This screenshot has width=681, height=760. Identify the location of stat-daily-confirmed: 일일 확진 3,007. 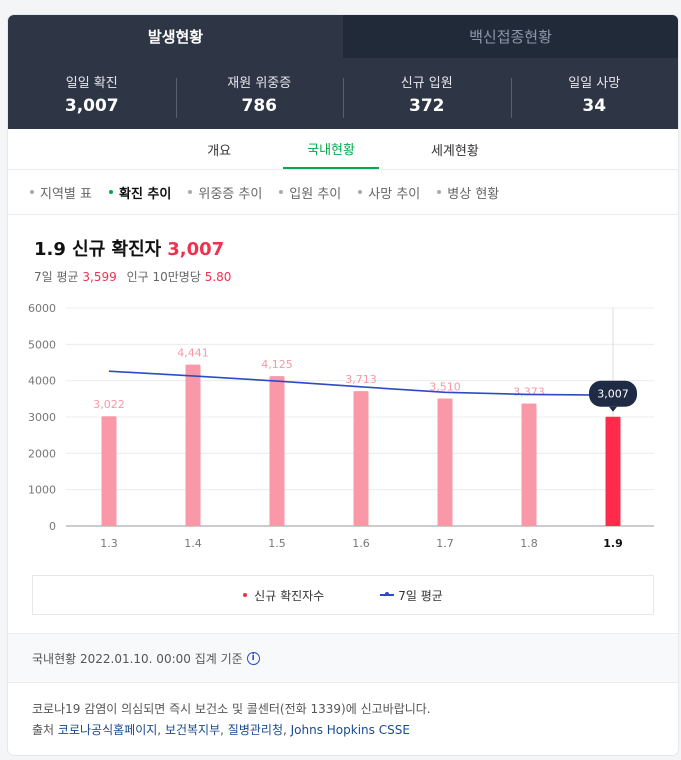
(91, 95).